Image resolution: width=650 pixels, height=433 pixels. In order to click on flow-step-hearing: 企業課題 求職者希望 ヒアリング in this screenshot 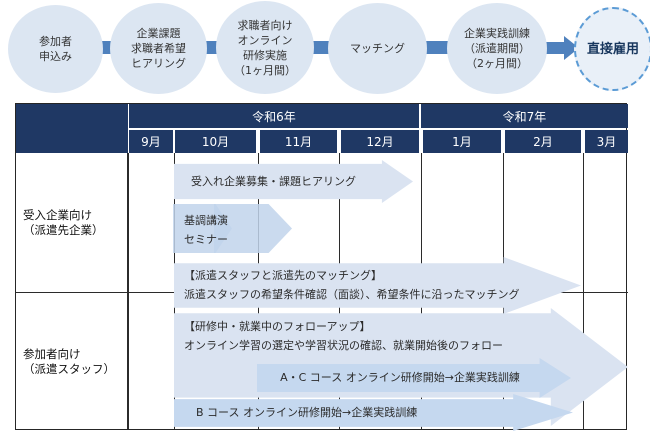, I will do `click(158, 48)`.